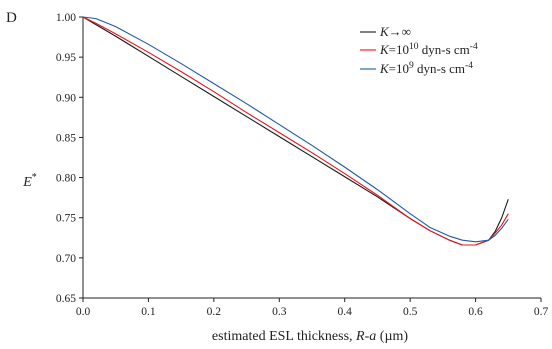  What do you see at coordinates (66, 18) in the screenshot?
I see `y-tick-label: 1.00` at bounding box center [66, 18].